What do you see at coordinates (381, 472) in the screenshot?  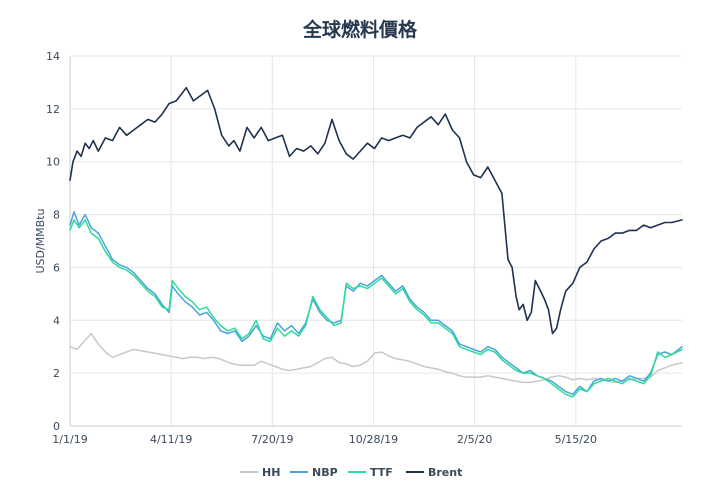 I see `legend-label: TTF` at bounding box center [381, 472].